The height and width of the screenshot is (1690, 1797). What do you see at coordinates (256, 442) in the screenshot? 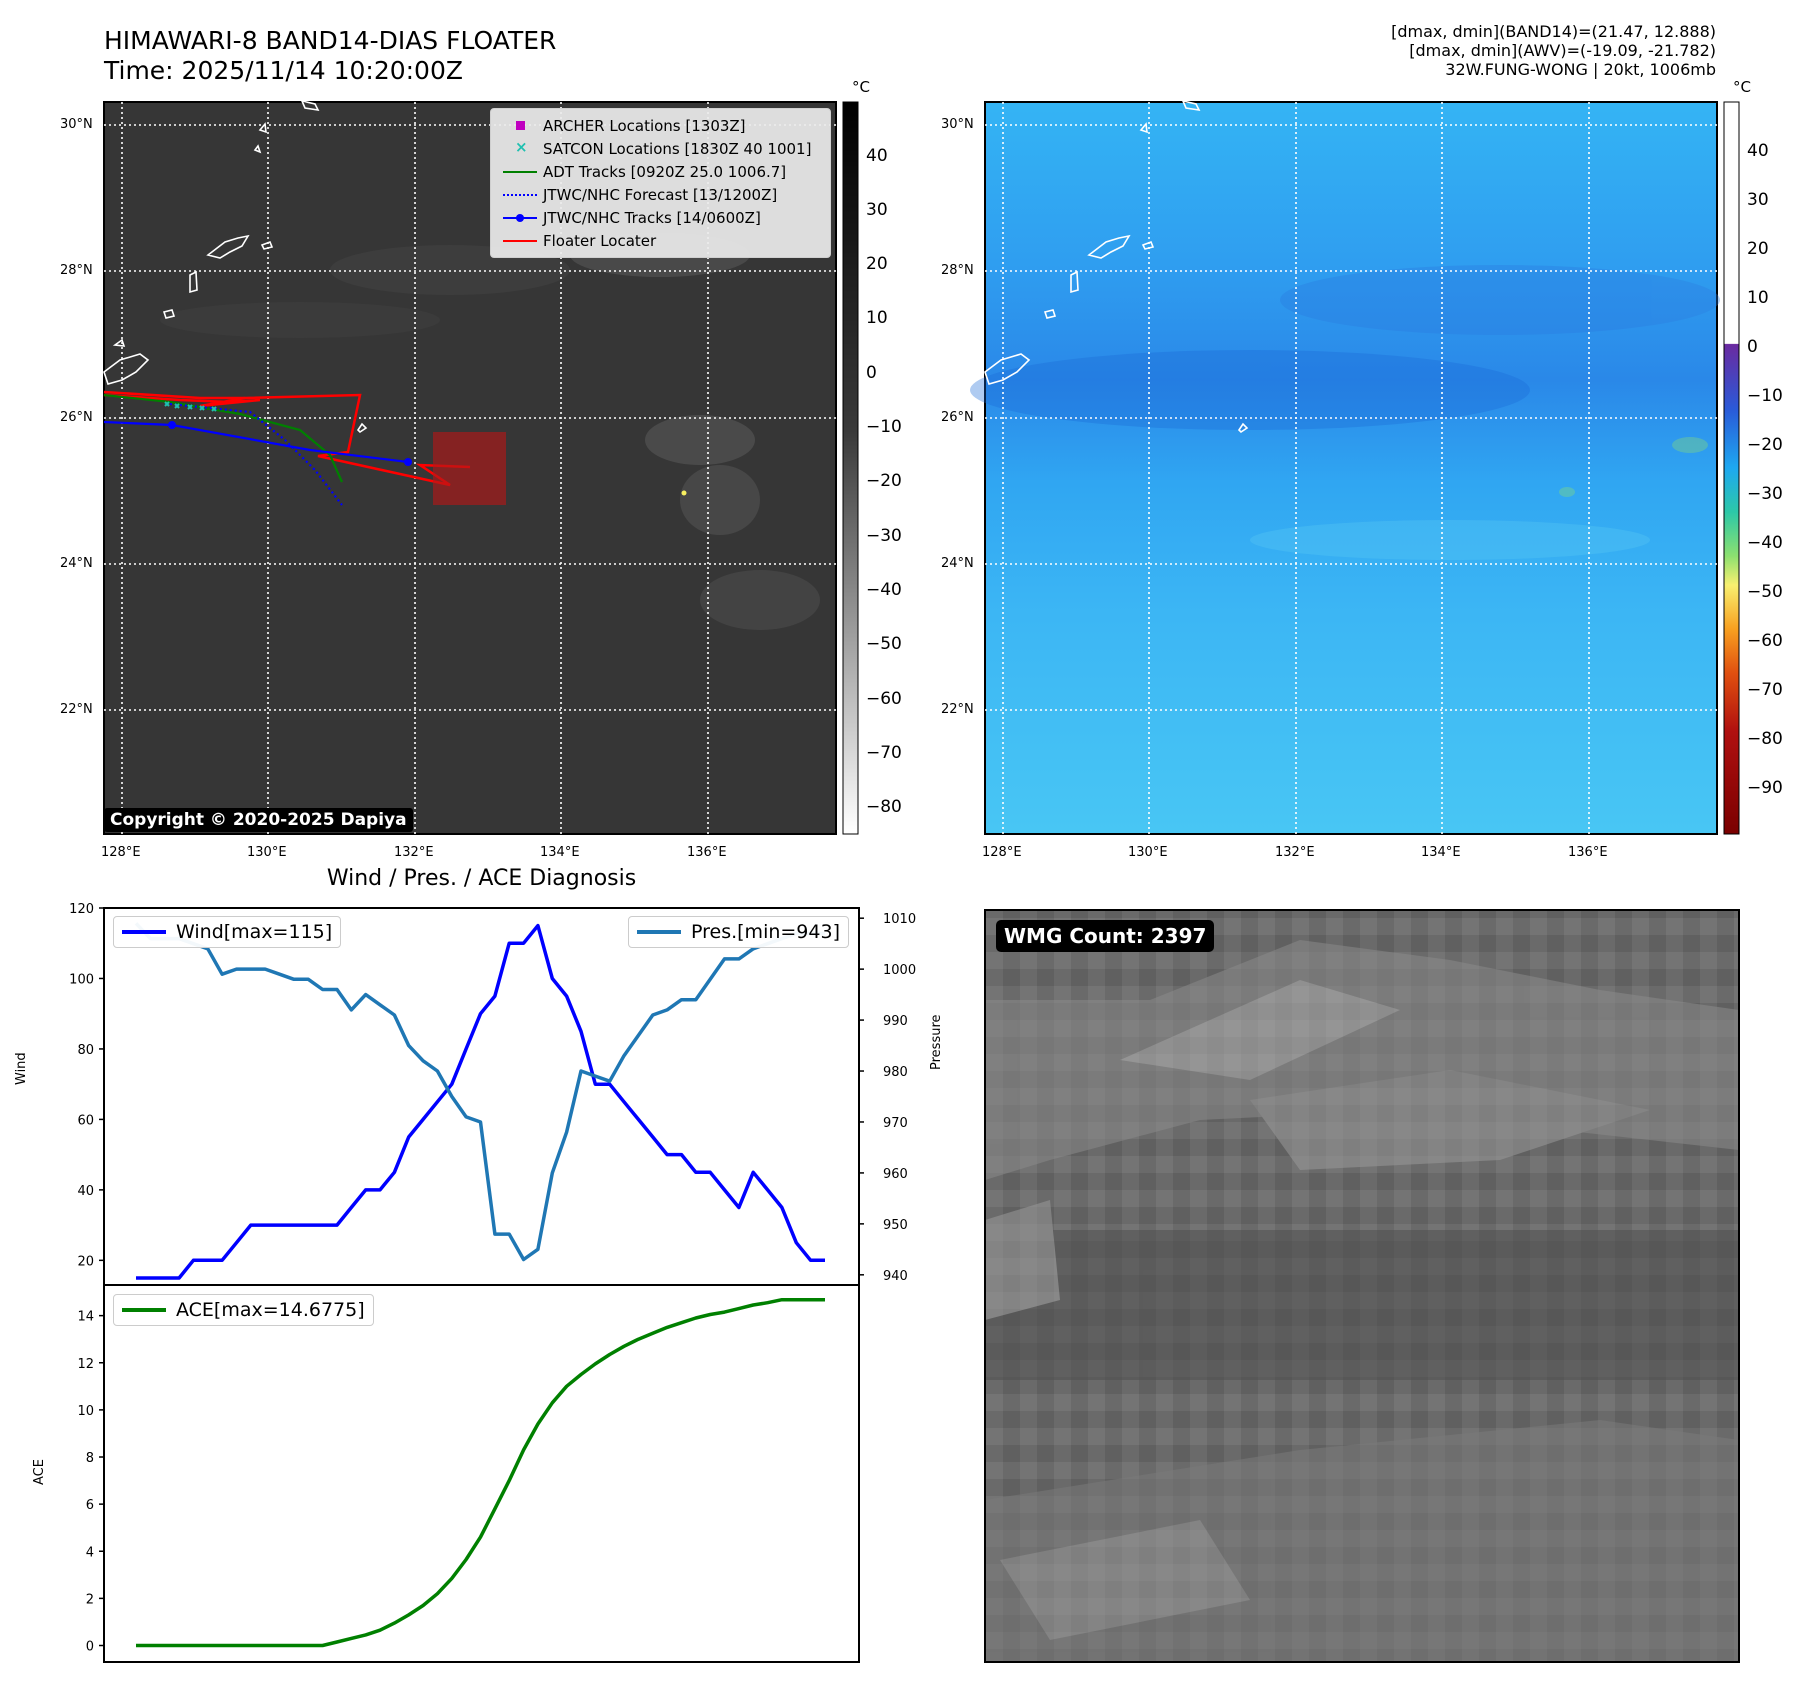
I see `jtwc-track` at bounding box center [256, 442].